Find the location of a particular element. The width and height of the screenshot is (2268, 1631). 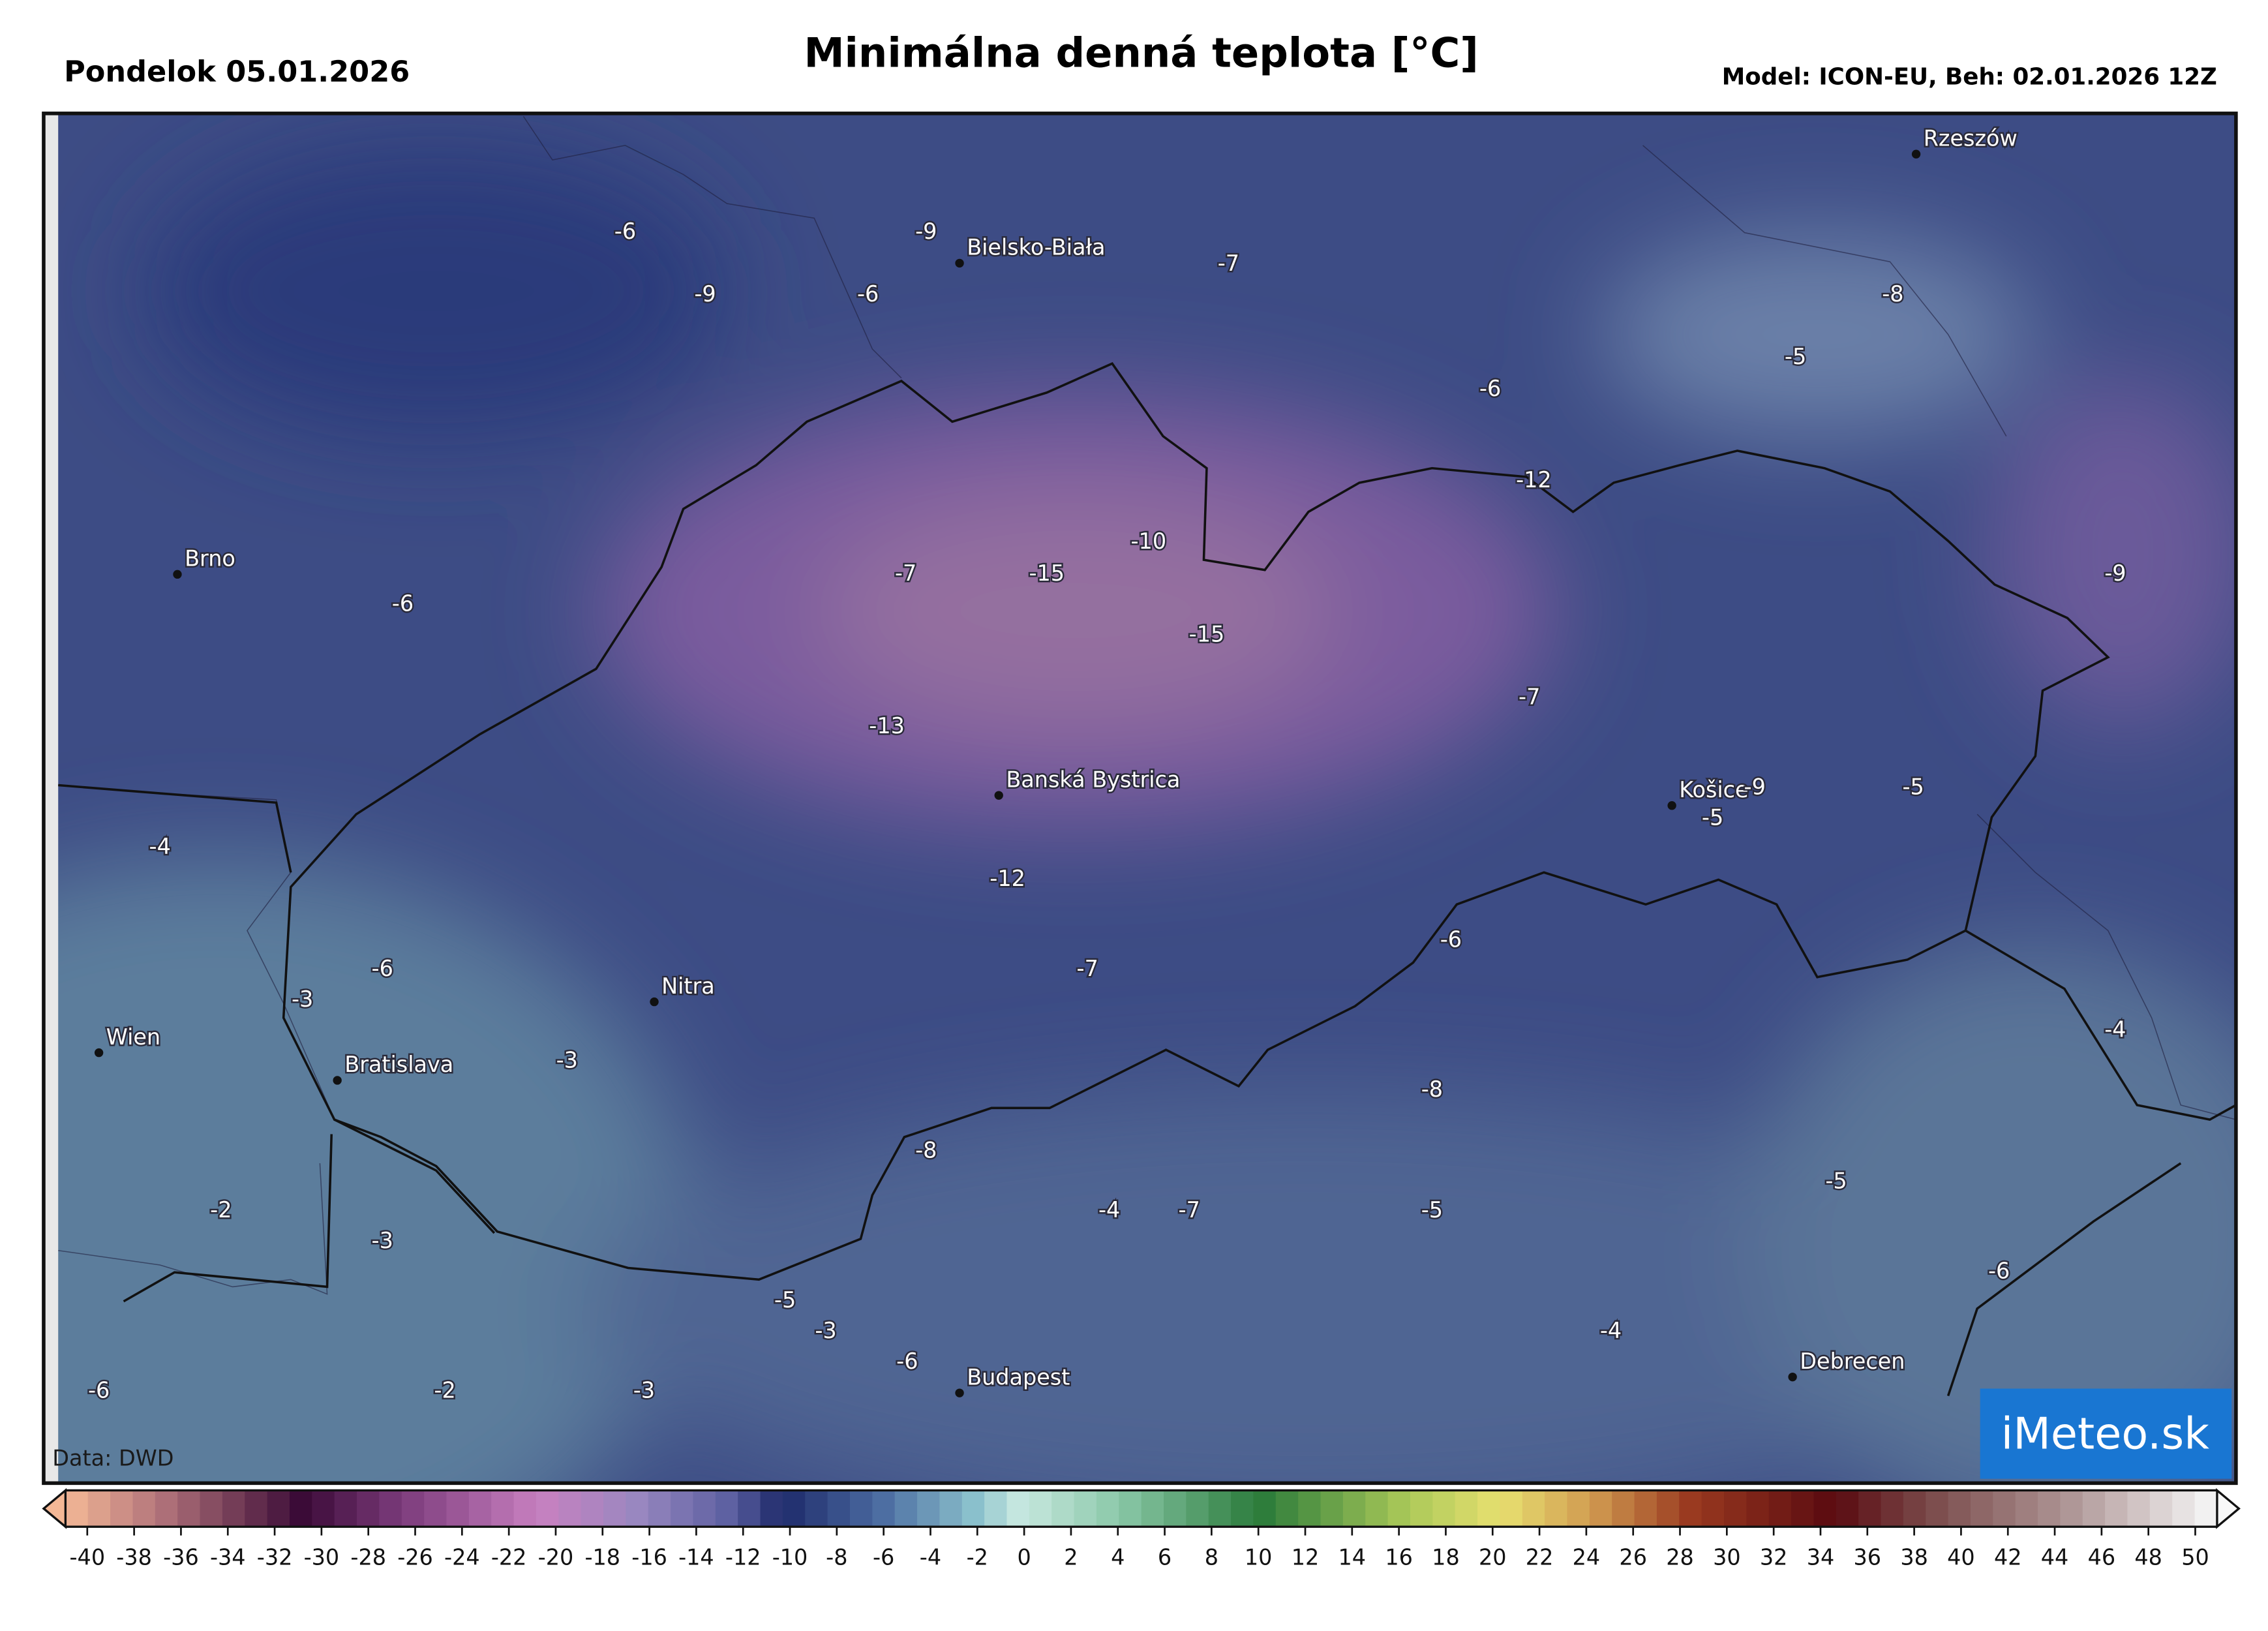

model-info: Model: ICON-EU, Beh: 02.01.2026 12Z is located at coordinates (1969, 76).